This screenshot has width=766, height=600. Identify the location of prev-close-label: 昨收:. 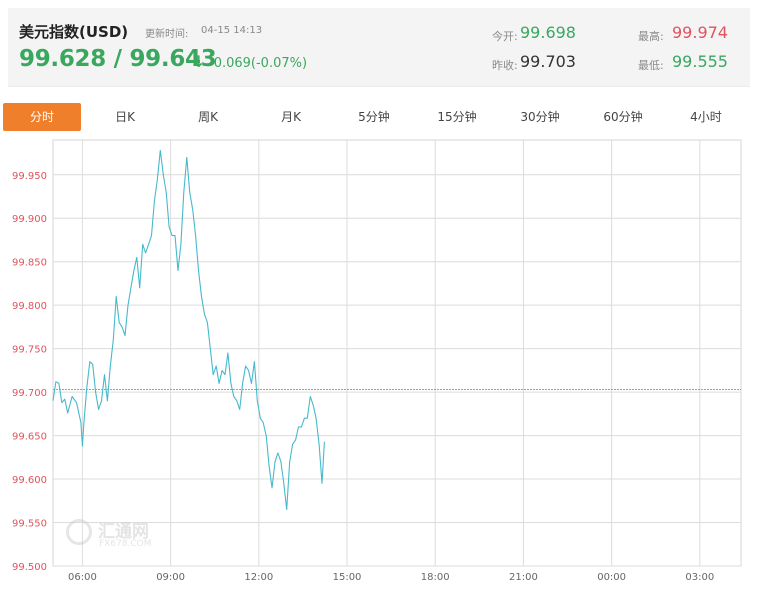
(505, 65).